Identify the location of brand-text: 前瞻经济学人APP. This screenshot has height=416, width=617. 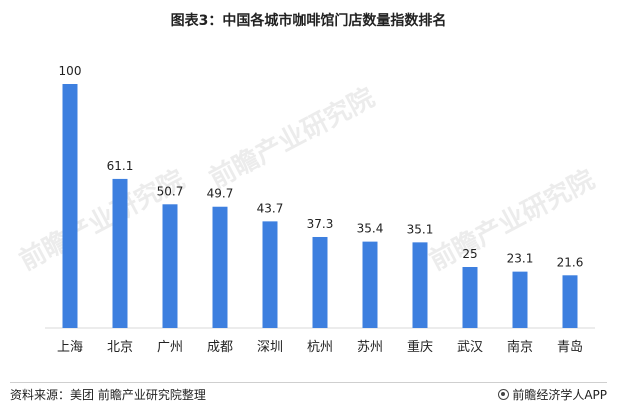
(559, 395).